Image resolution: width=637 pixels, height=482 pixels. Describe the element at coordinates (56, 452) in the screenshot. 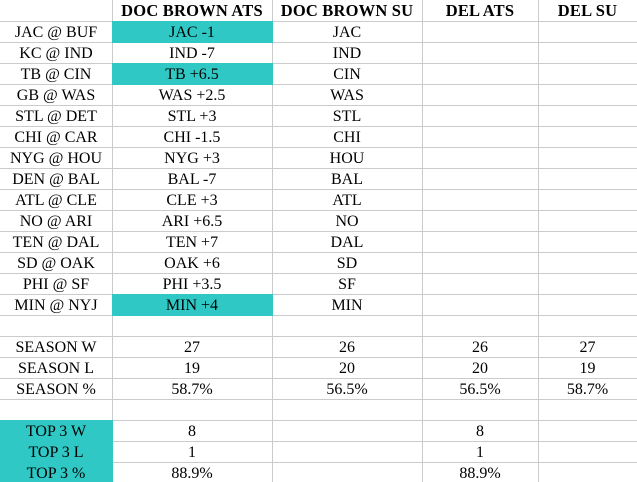

I see `row-label-cell: TOP 3 L` at that location.